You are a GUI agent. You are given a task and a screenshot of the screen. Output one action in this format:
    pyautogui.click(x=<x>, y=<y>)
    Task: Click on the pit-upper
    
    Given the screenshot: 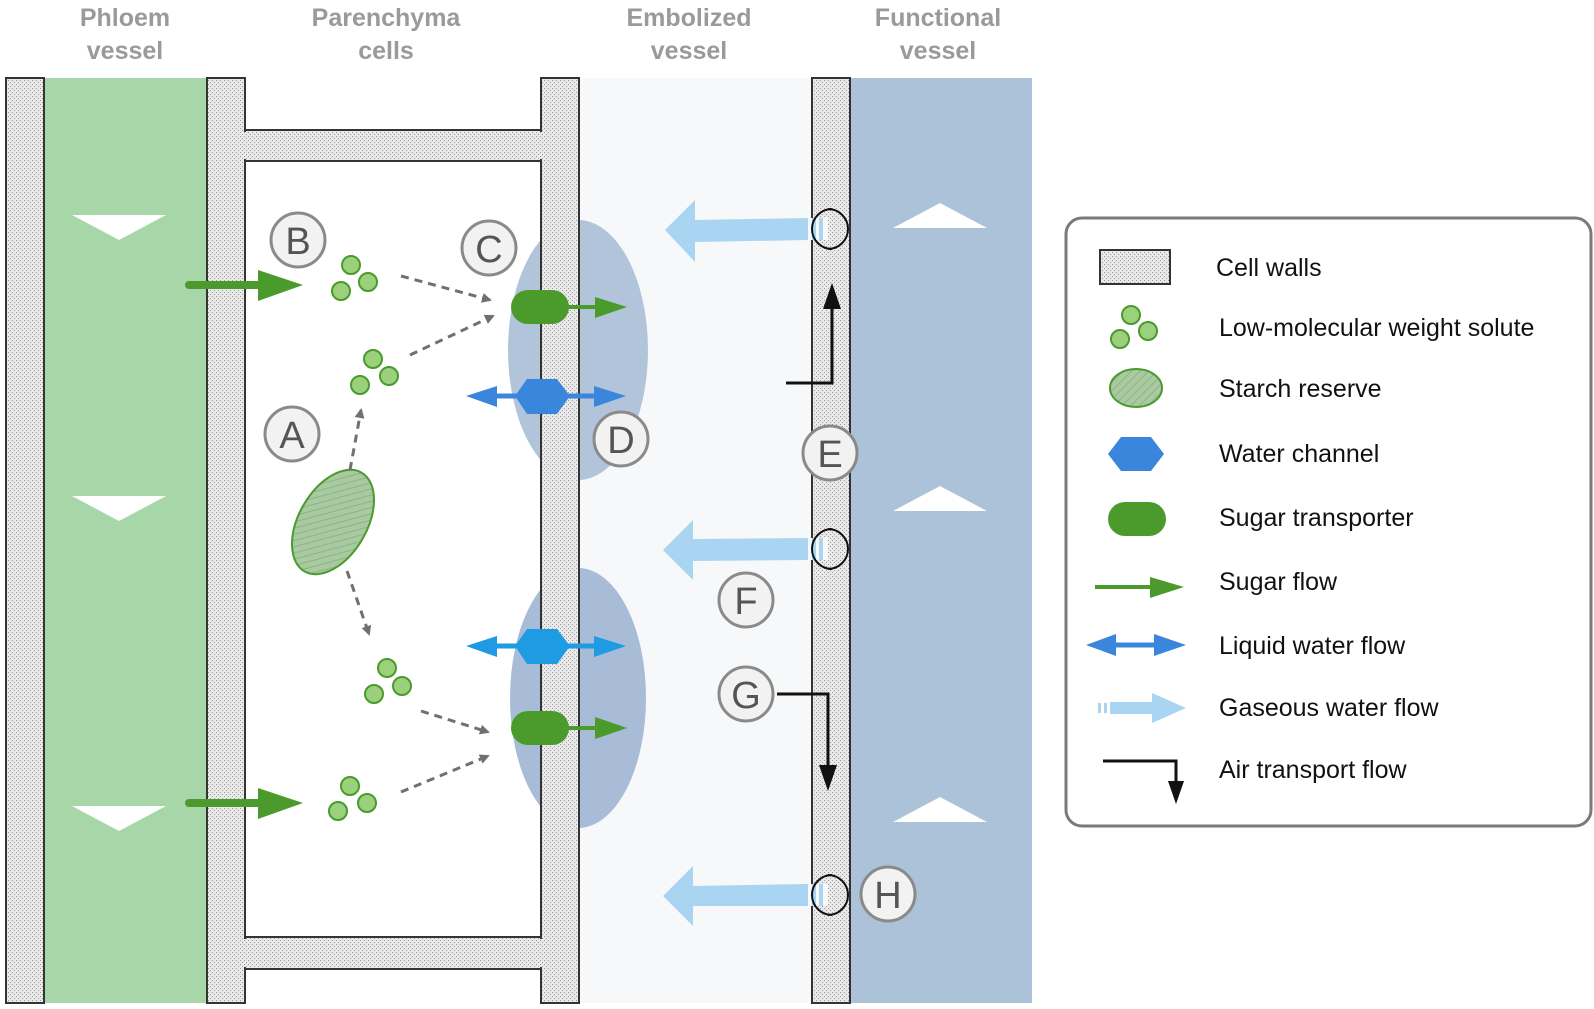 What is the action you would take?
    pyautogui.click(x=828, y=229)
    